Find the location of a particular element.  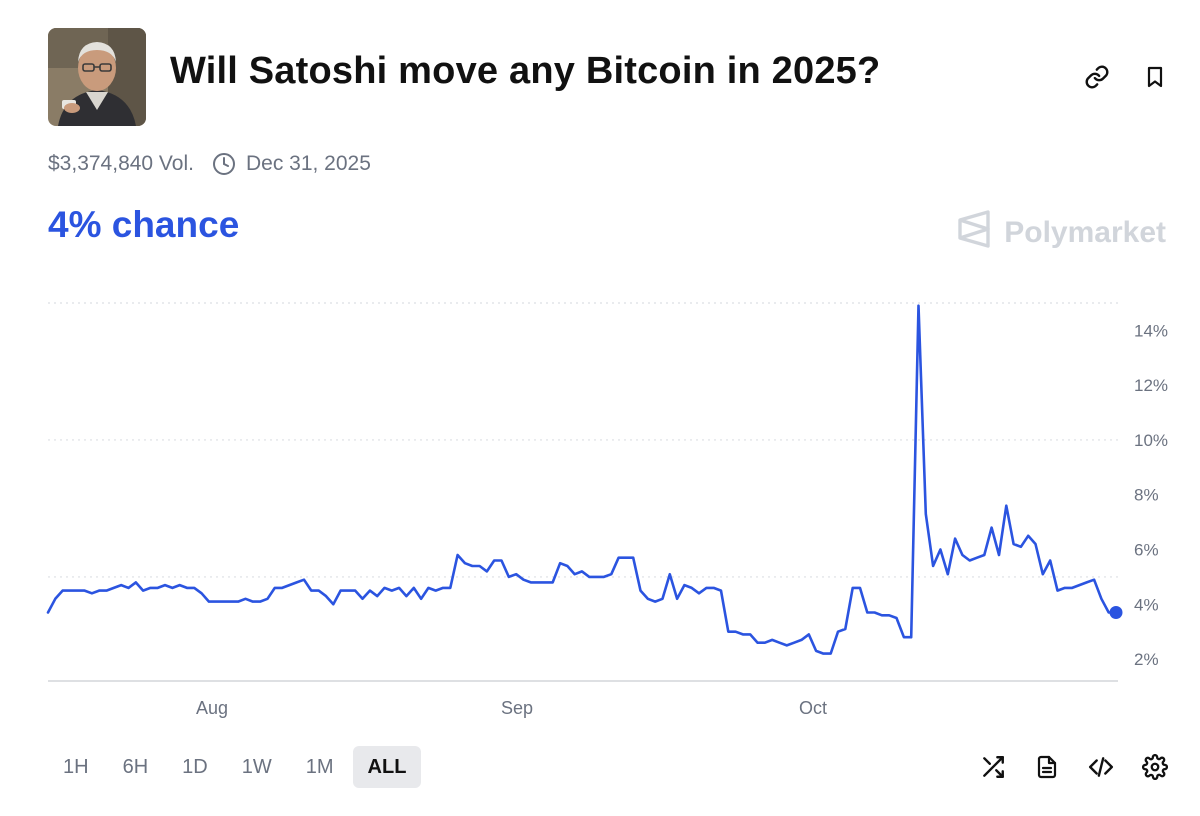

range-button-1m: 1M is located at coordinates (319, 766).